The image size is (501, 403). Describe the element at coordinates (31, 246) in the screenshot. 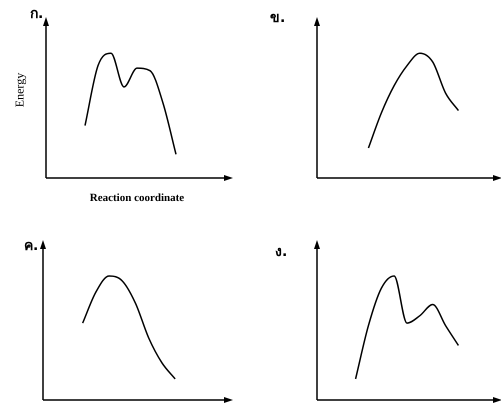

I see `chart-title: ค.` at that location.